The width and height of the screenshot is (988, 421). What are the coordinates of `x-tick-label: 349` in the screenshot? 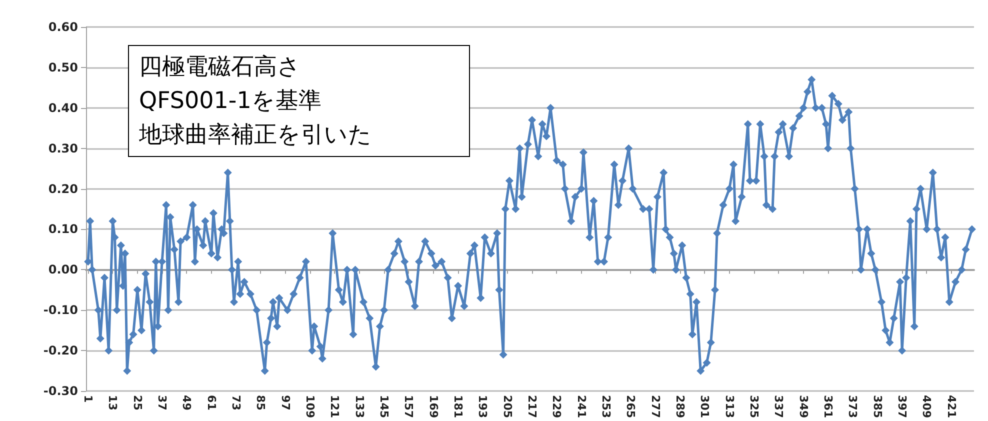 It's located at (803, 406).